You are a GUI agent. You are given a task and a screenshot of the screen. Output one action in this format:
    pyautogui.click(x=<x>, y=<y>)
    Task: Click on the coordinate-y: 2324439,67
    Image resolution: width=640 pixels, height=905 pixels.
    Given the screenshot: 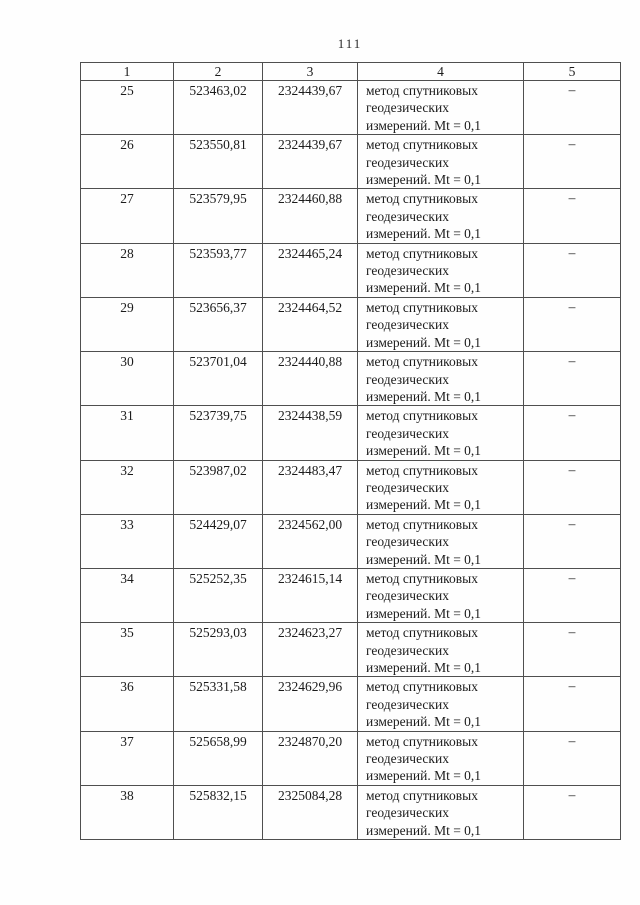 What is the action you would take?
    pyautogui.click(x=310, y=107)
    